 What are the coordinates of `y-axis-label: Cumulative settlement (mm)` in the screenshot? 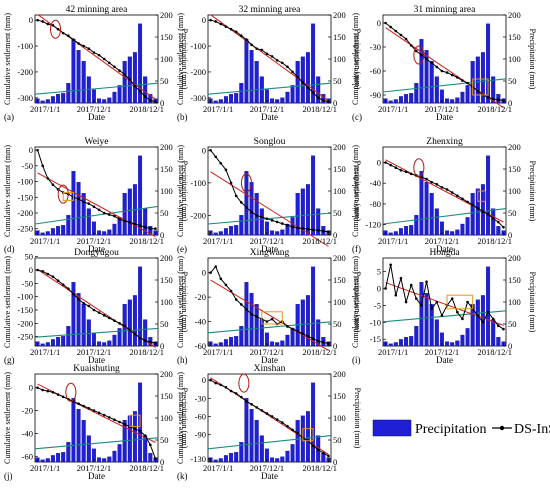 It's located at (7, 418).